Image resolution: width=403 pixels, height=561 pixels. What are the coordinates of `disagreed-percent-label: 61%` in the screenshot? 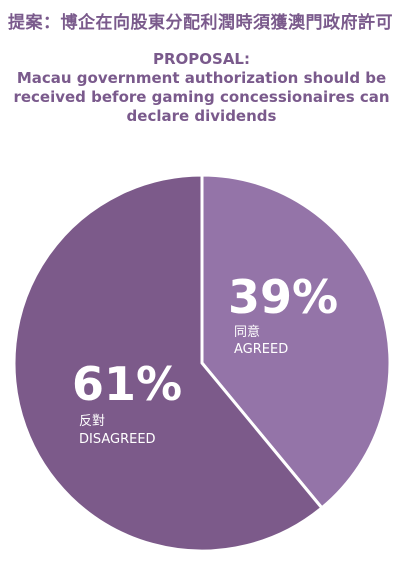 It's located at (127, 384).